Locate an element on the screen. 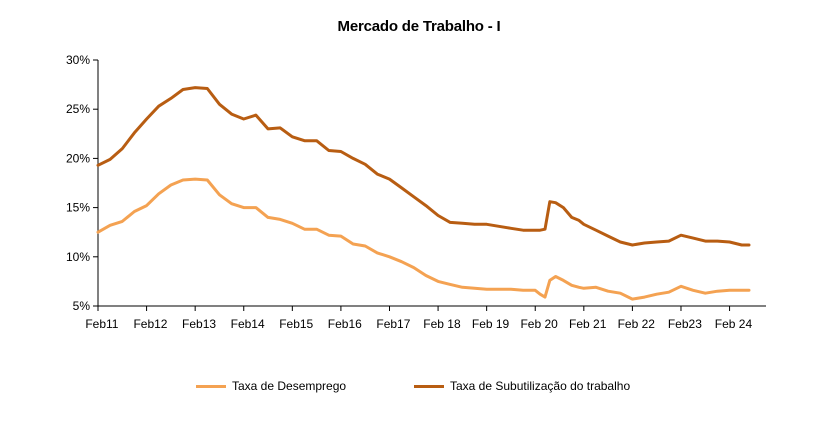 Image resolution: width=838 pixels, height=428 pixels. x-tick-label: Feb15 is located at coordinates (296, 324).